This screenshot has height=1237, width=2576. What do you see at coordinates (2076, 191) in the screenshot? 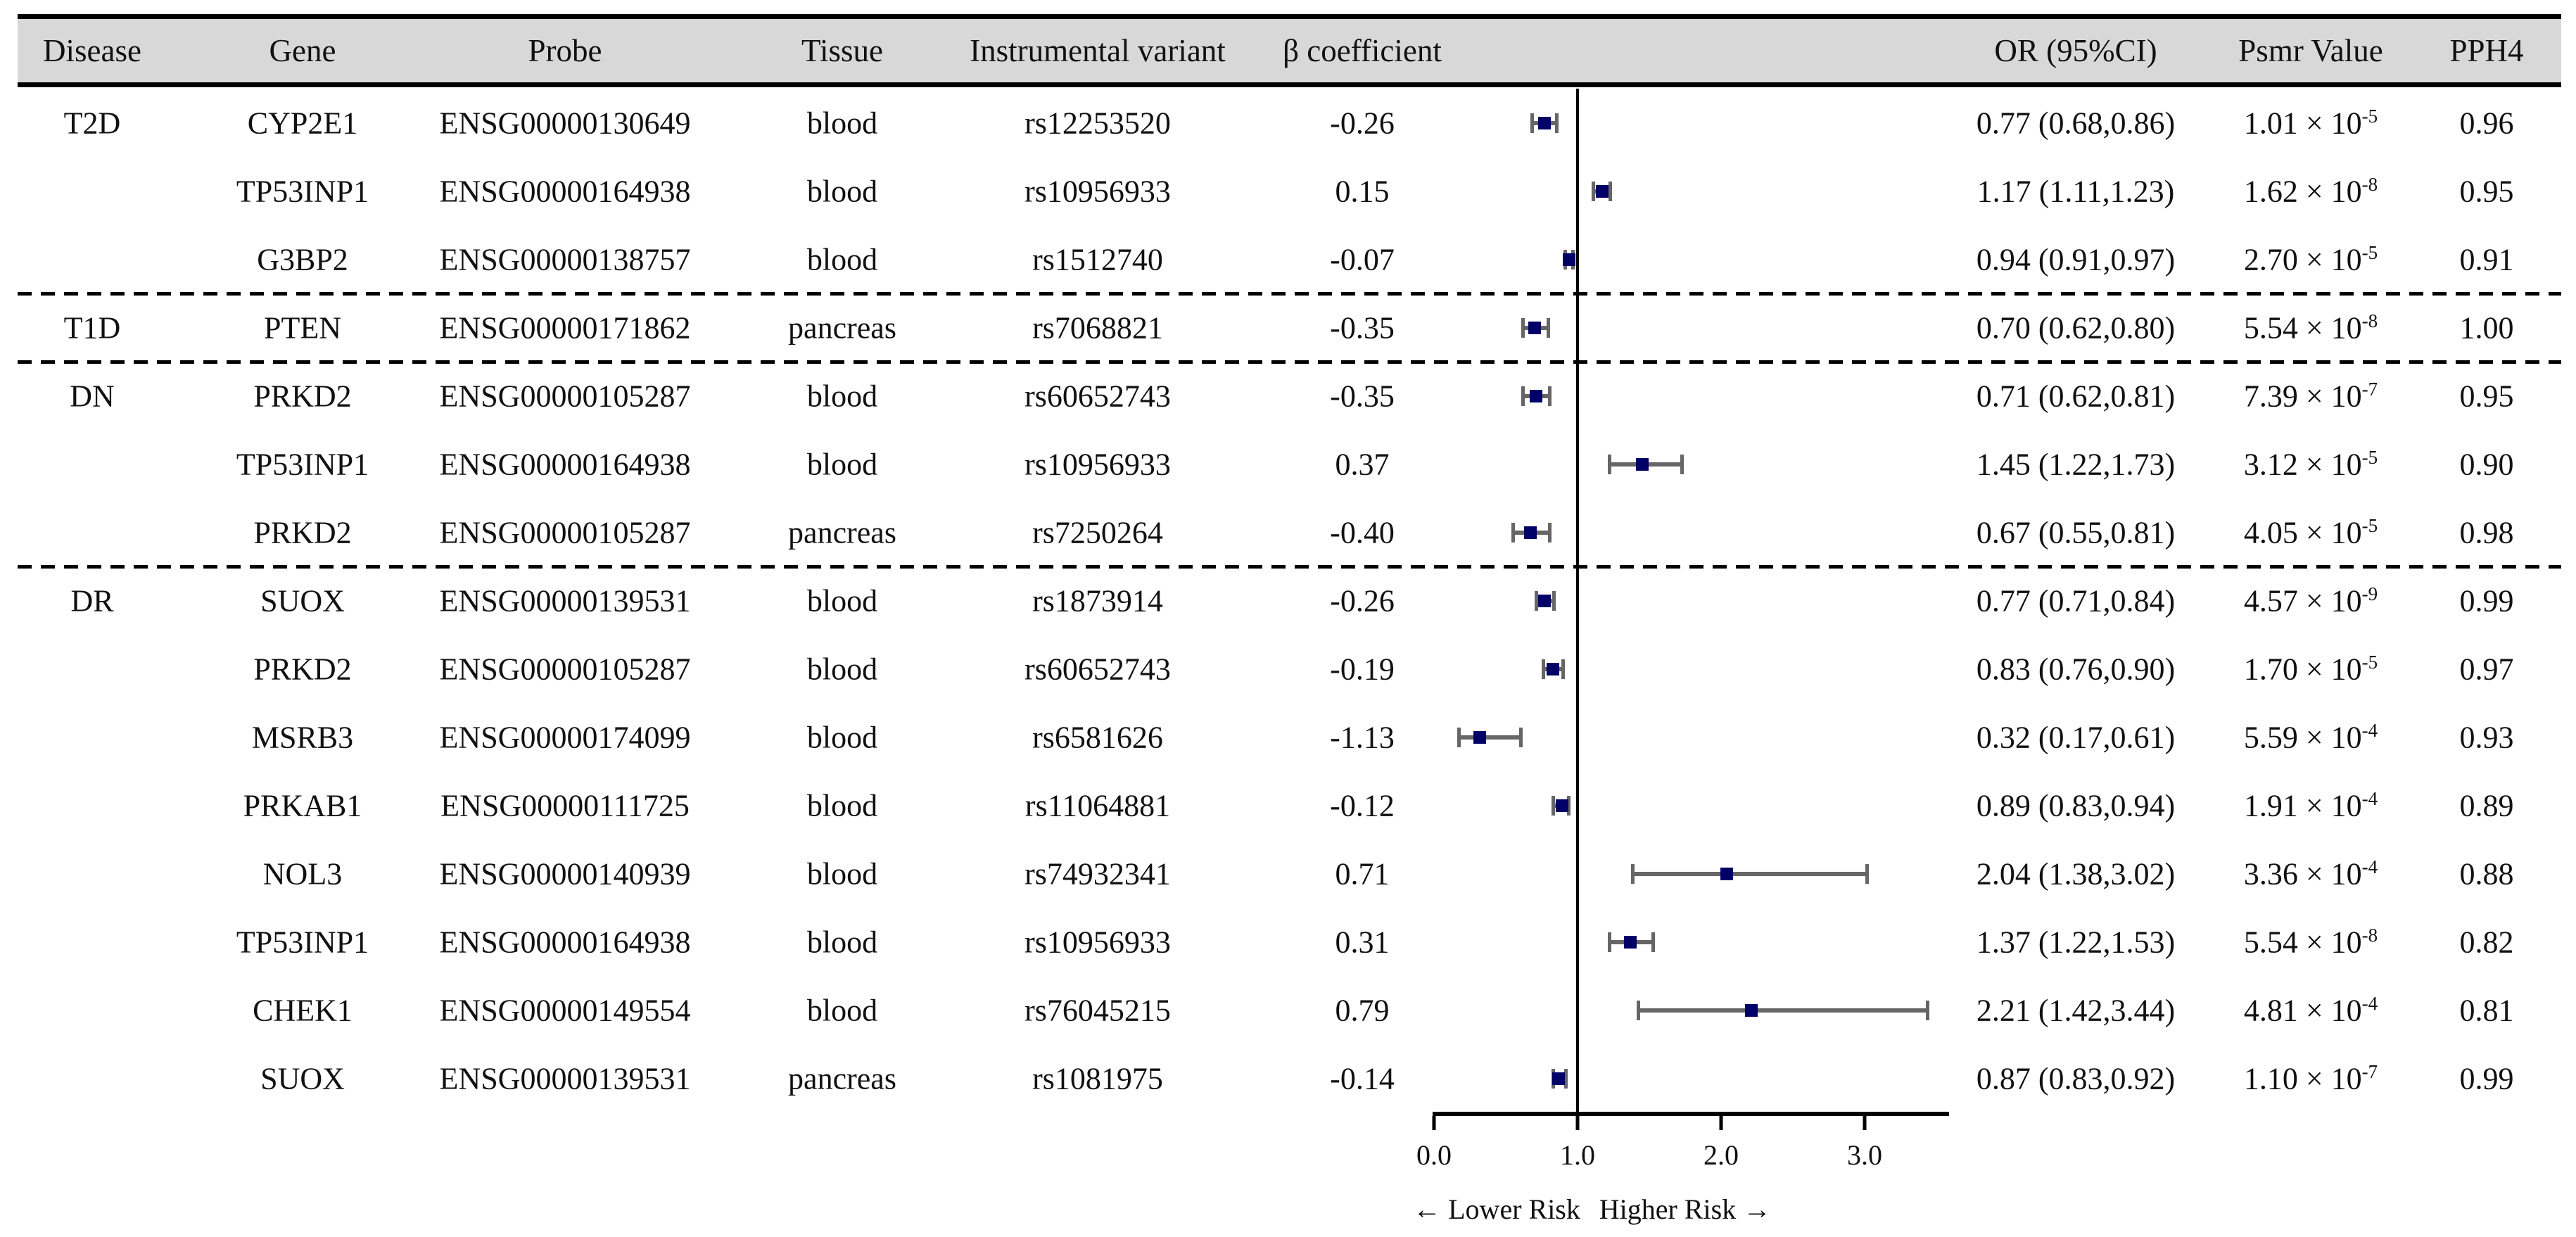
I see `or-ci-cell: 1.17 (1.11,1.23)` at bounding box center [2076, 191].